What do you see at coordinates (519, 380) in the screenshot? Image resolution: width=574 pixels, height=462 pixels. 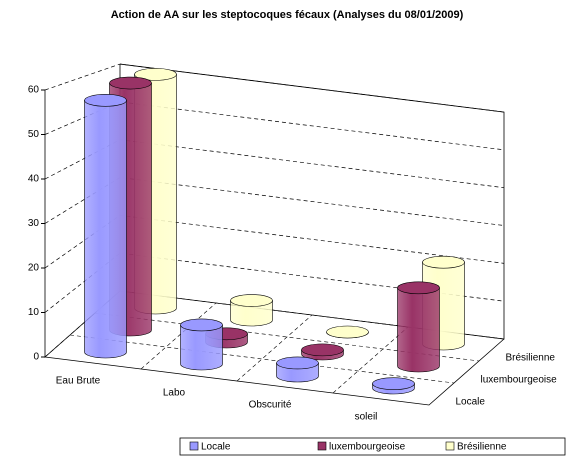 I see `series-label: luxembourgeoise` at bounding box center [519, 380].